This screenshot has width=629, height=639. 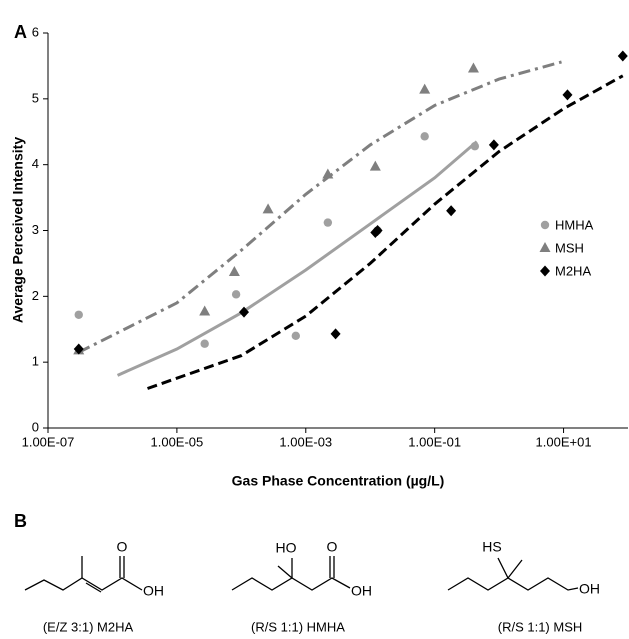 I want to click on y-tick-label: 4, so click(x=35, y=163).